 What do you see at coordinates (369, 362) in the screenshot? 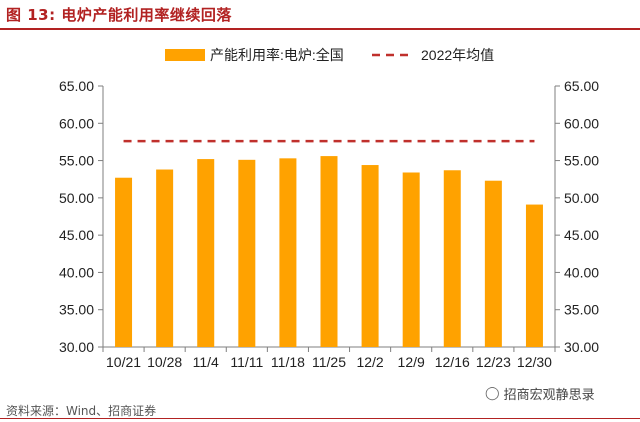
I see `x-tick-label: 12/2` at bounding box center [369, 362].